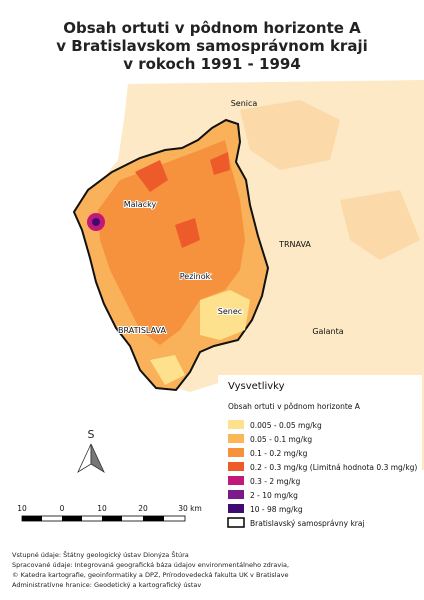 Image resolution: width=424 pixels, height=600 pixels. I want to click on scale-bar, so click(103, 518).